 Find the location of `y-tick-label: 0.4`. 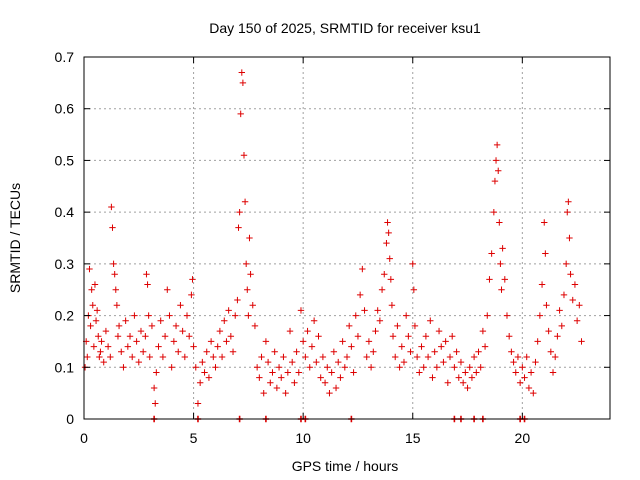

y-tick-label: 0.4 is located at coordinates (65, 212).